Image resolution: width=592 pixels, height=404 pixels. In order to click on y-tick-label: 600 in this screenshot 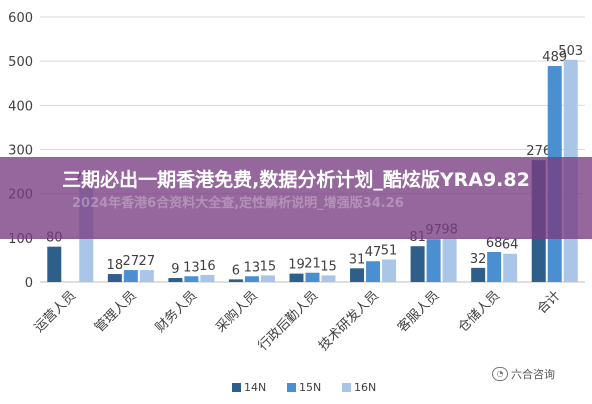, I will do `click(20, 18)`.